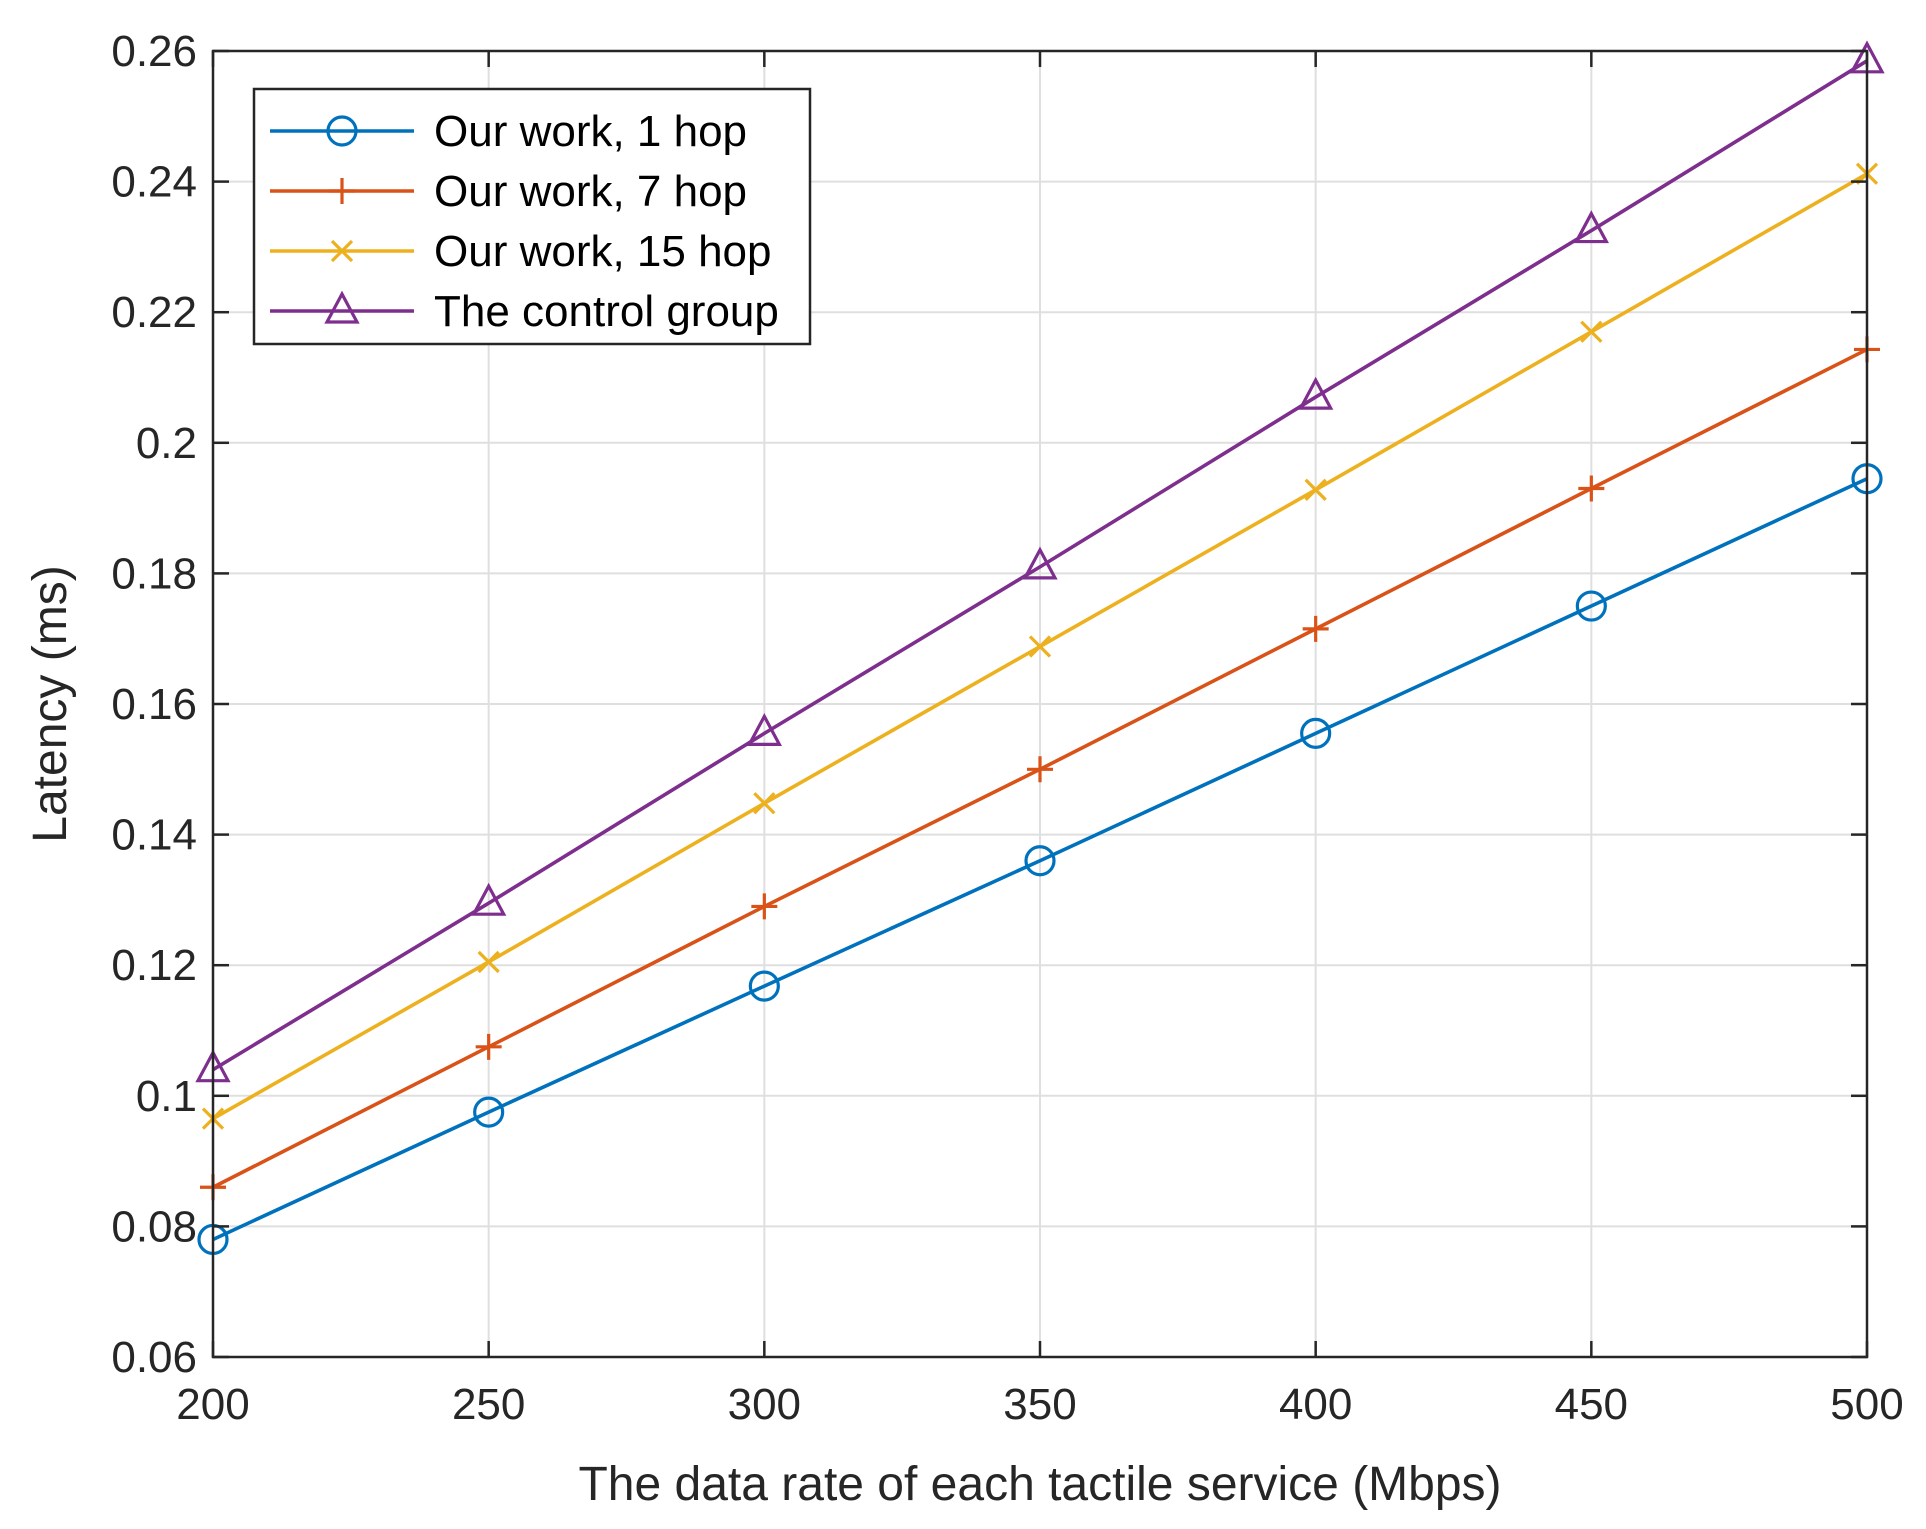 Image resolution: width=1926 pixels, height=1529 pixels. Describe the element at coordinates (154, 704) in the screenshot. I see `y-tick-label: 0.16` at that location.